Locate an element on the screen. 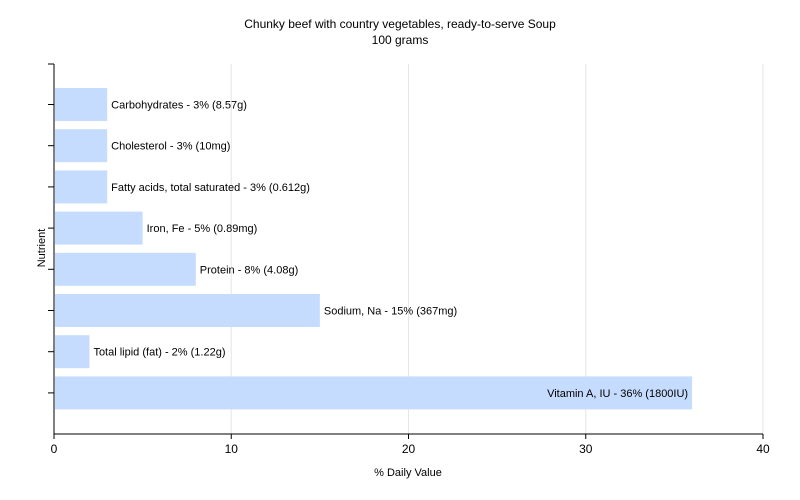 The image size is (800, 500). x-axis-title: % Daily Value is located at coordinates (408, 473).